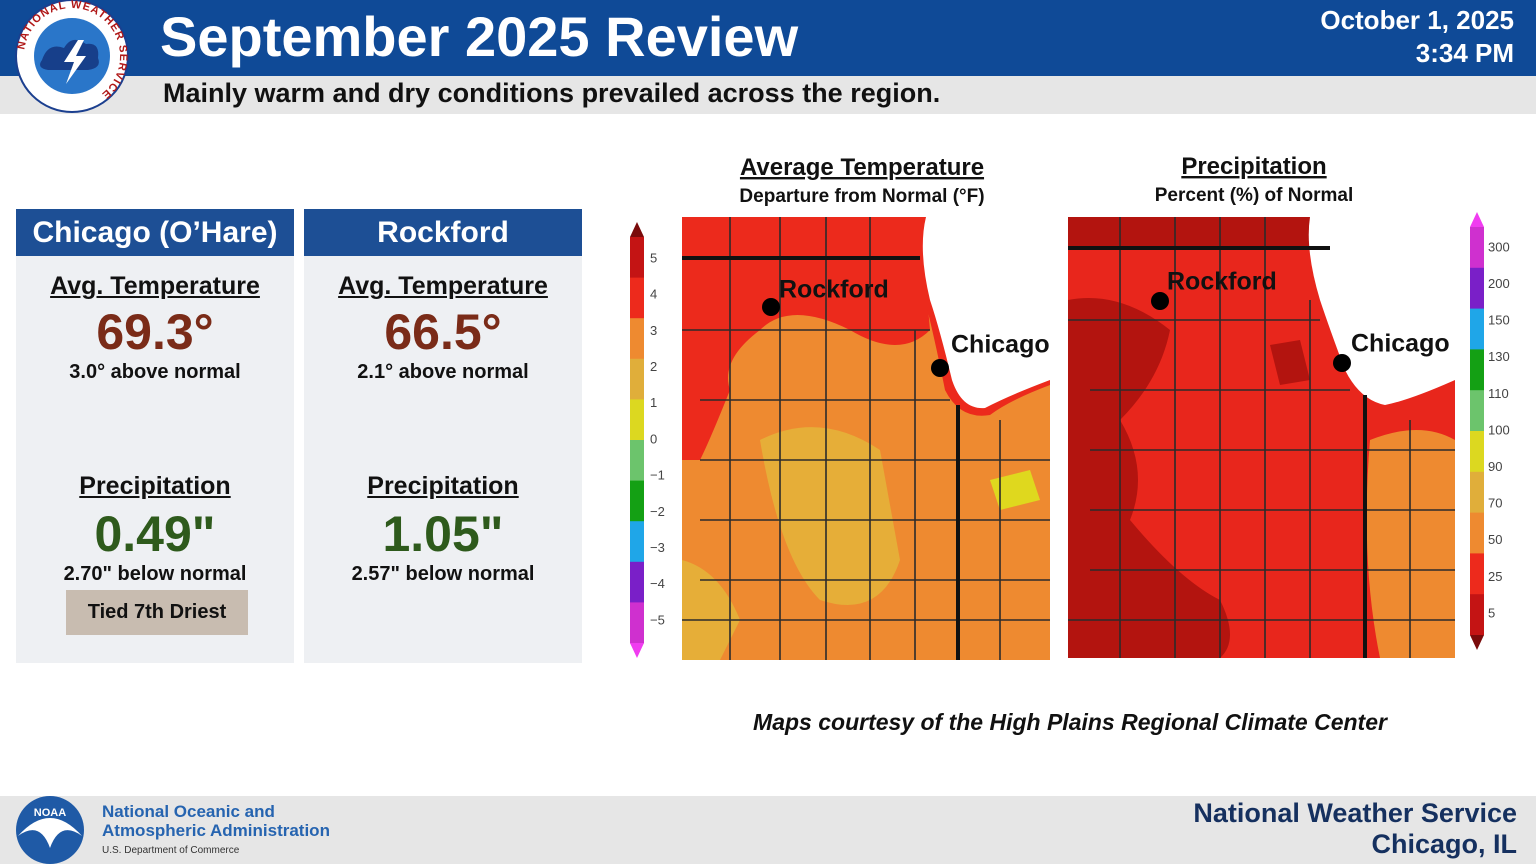 This screenshot has height=864, width=1536. I want to click on temp-note: 3.0° above normal, so click(155, 372).